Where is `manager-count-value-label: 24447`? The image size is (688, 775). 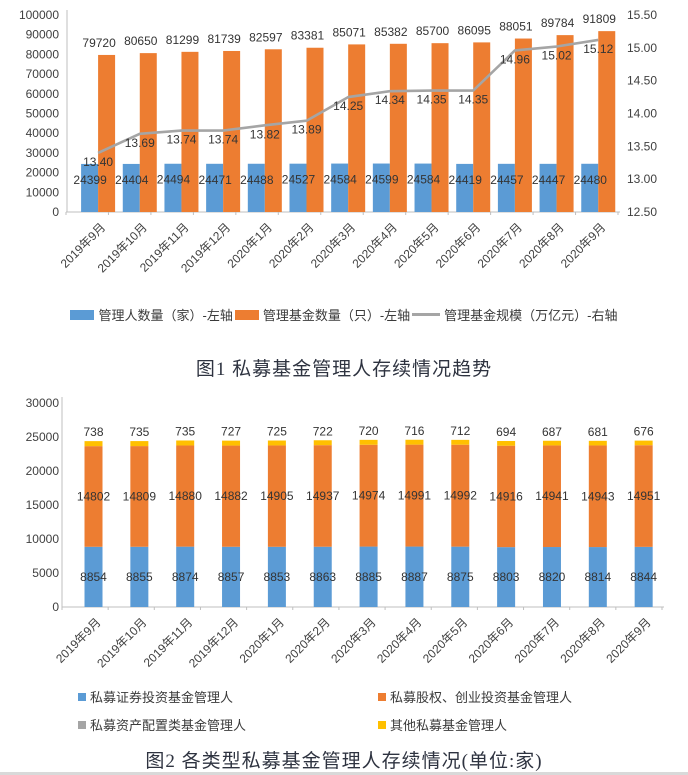
manager-count-value-label: 24447 is located at coordinates (549, 180).